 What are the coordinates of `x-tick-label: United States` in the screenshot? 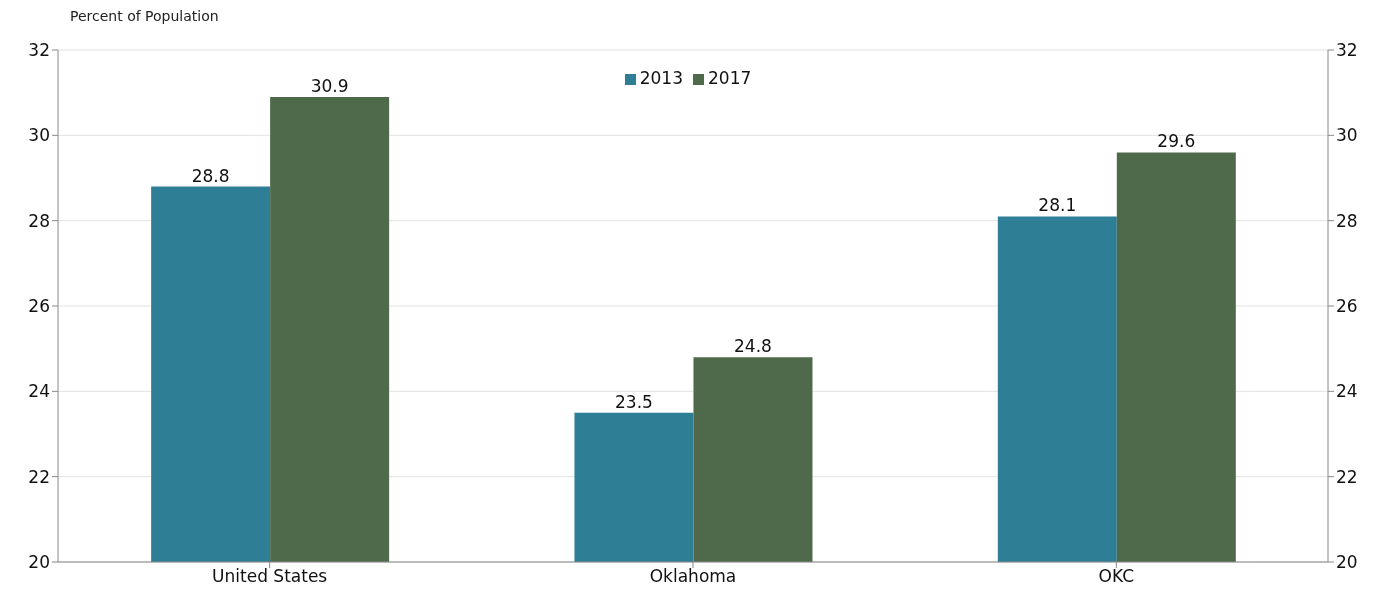 It's located at (270, 576).